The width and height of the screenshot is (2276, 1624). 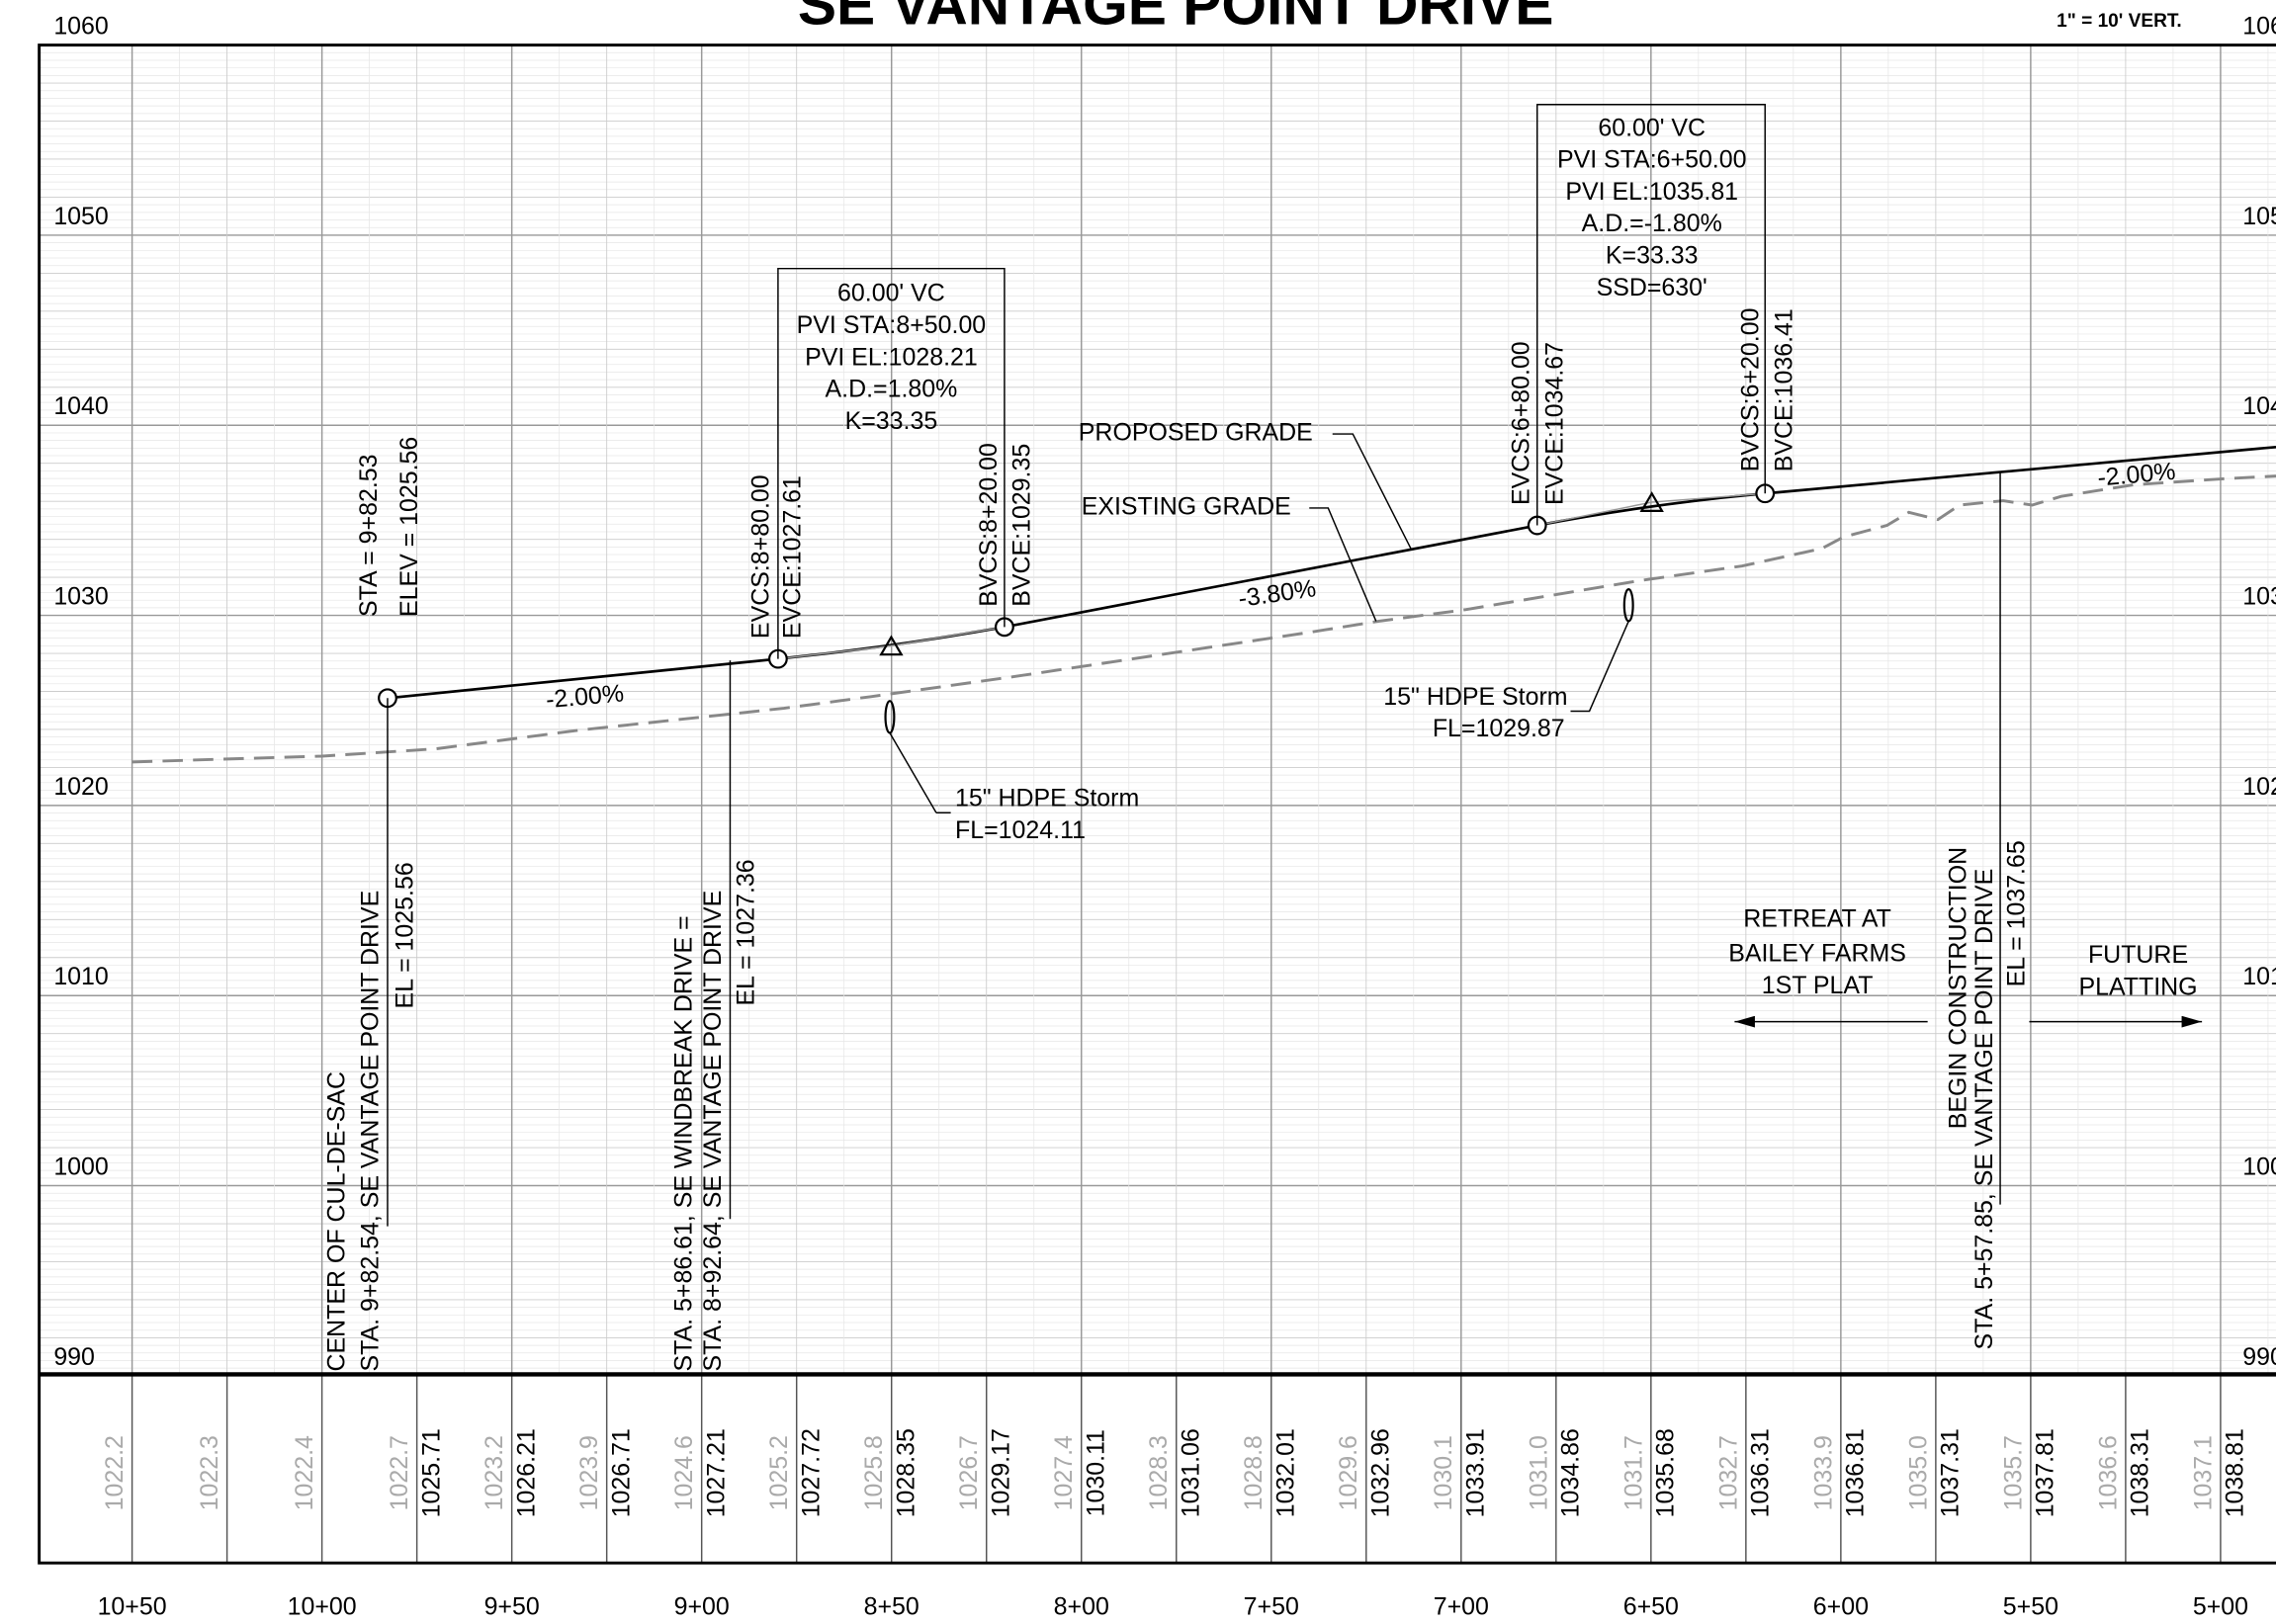 What do you see at coordinates (1751, 390) in the screenshot?
I see `rotated-label: BVCS:6+20.00` at bounding box center [1751, 390].